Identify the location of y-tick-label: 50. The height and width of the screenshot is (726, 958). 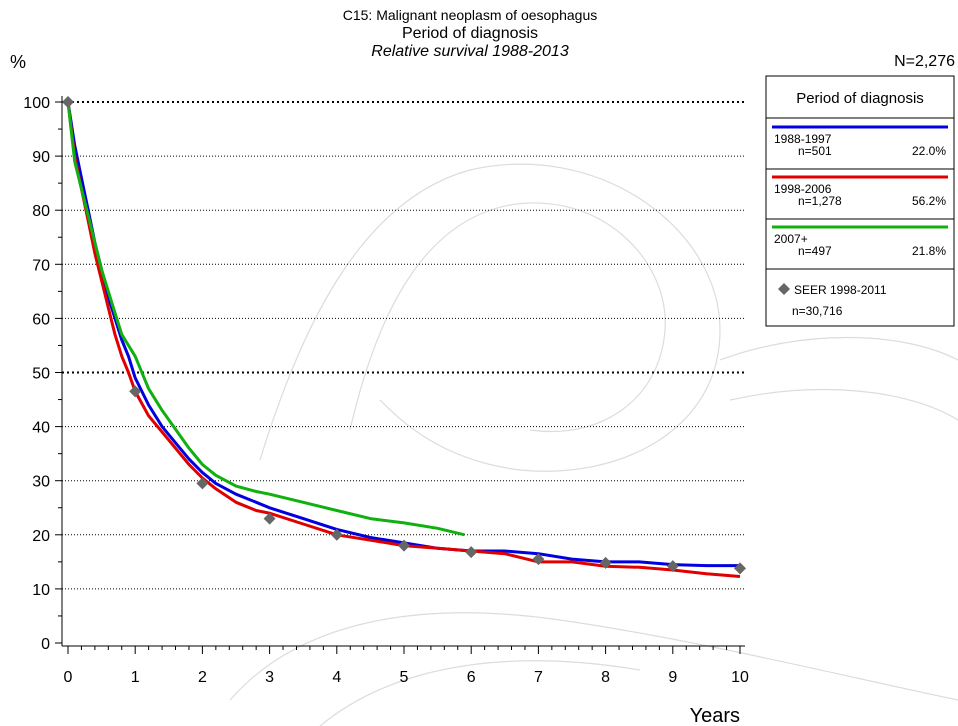
(41, 374).